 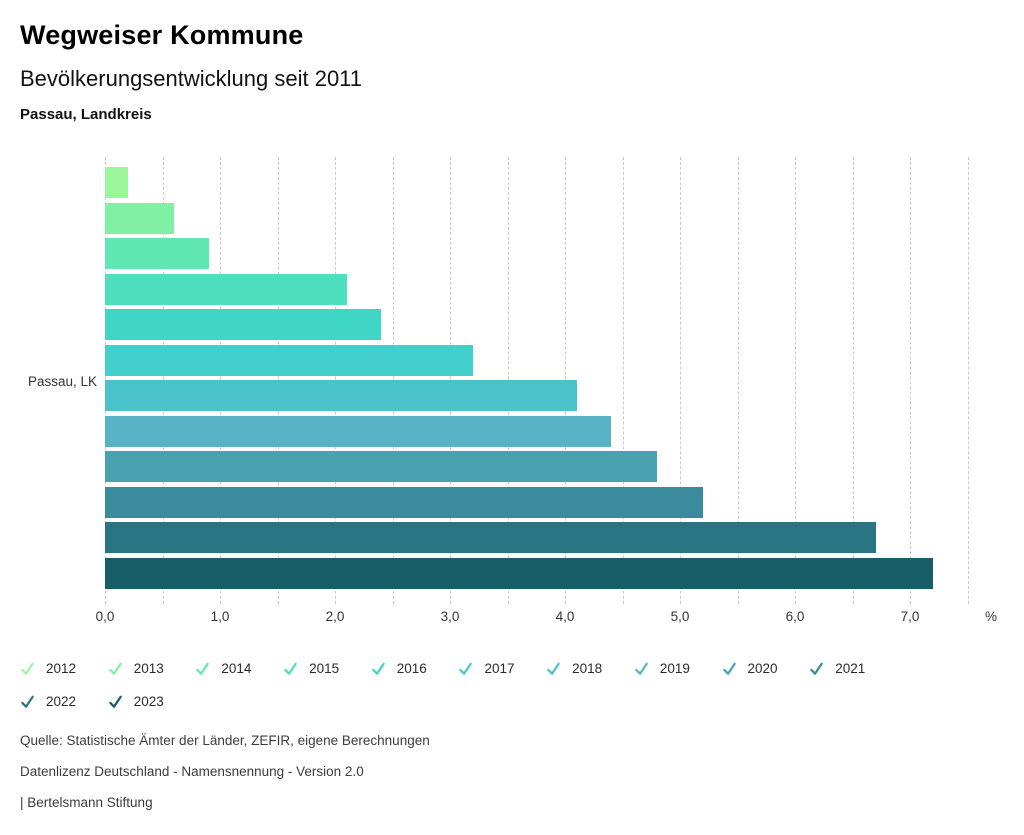 I want to click on legend-year-label: 2022, so click(x=61, y=701).